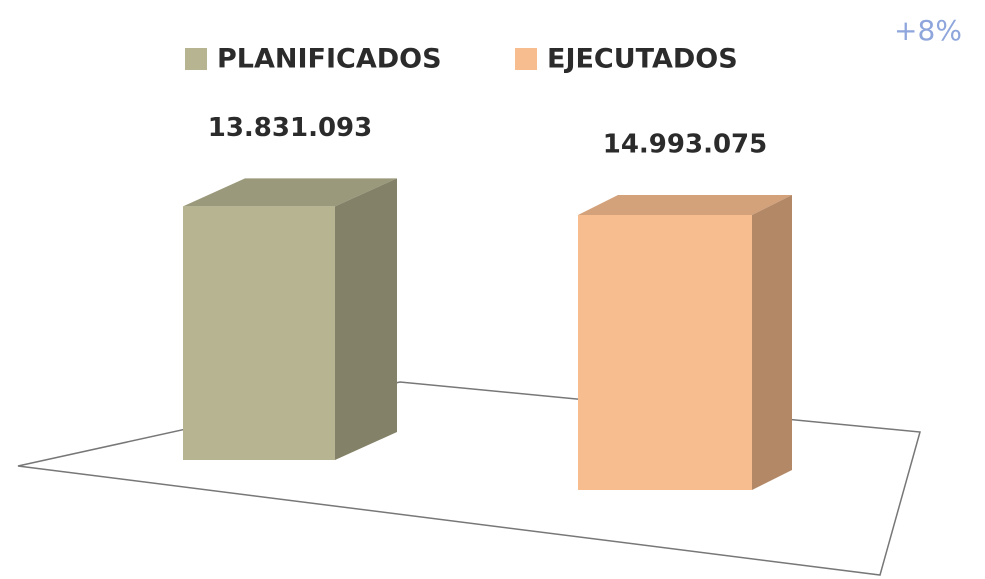 This screenshot has height=579, width=985. Describe the element at coordinates (928, 30) in the screenshot. I see `annotation: +8%` at that location.